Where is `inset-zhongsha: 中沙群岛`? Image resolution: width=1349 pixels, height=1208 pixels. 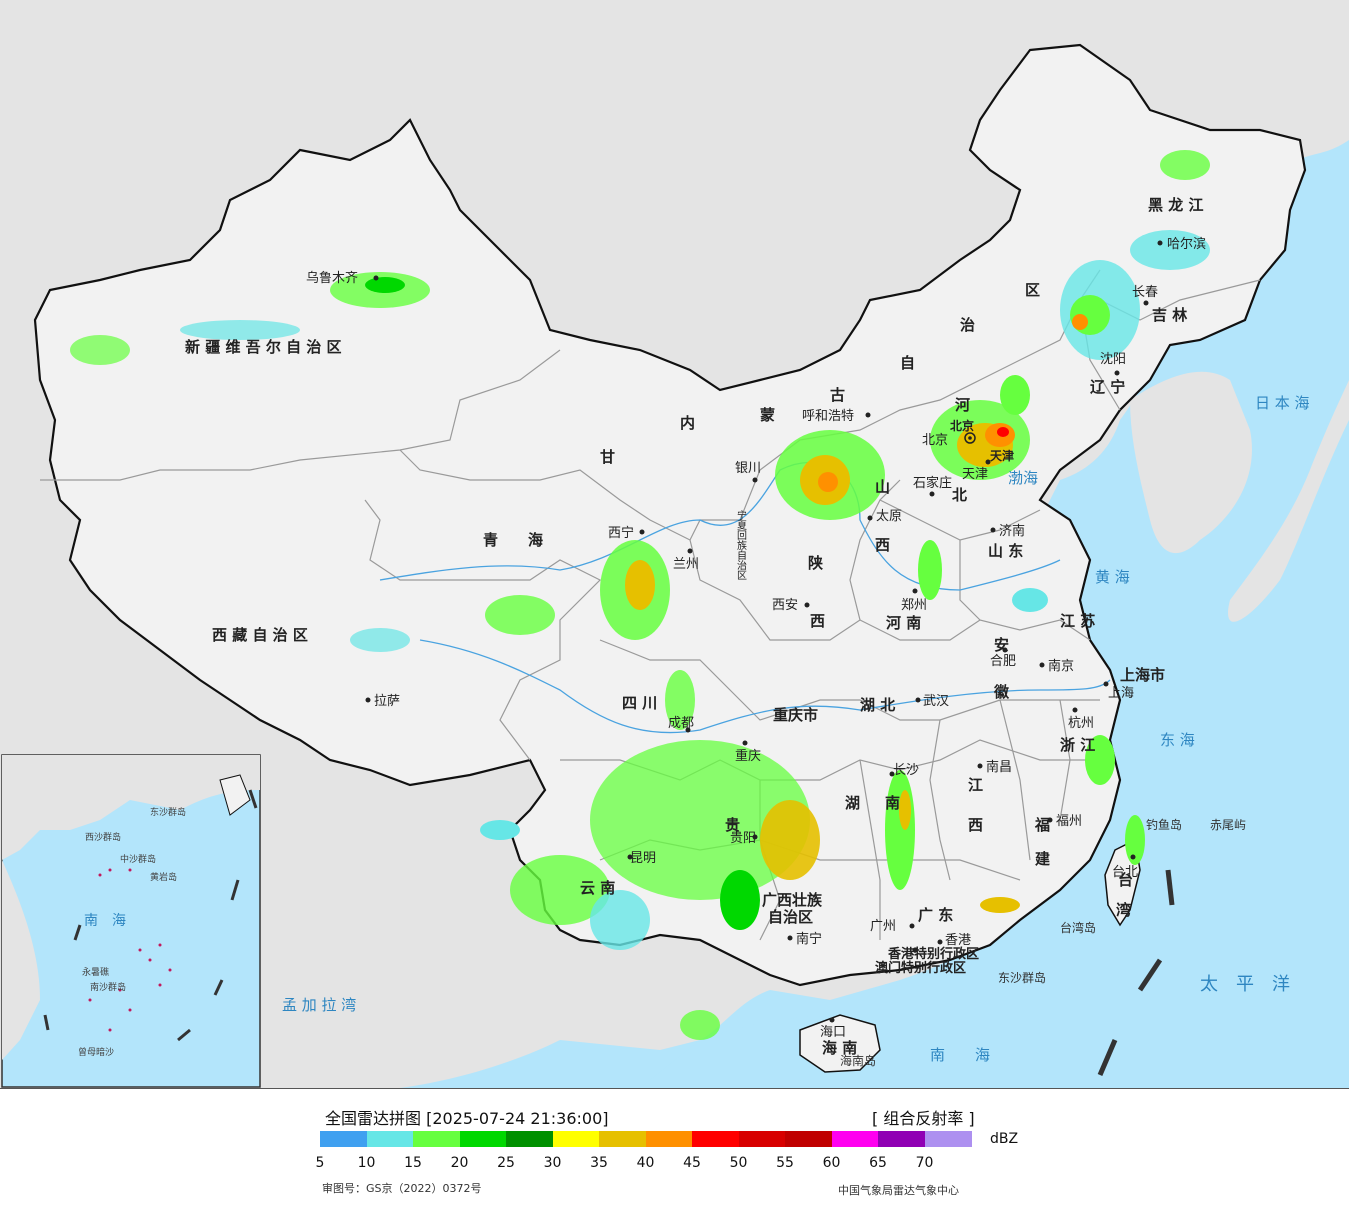 inset-zhongsha: 中沙群岛 is located at coordinates (138, 859).